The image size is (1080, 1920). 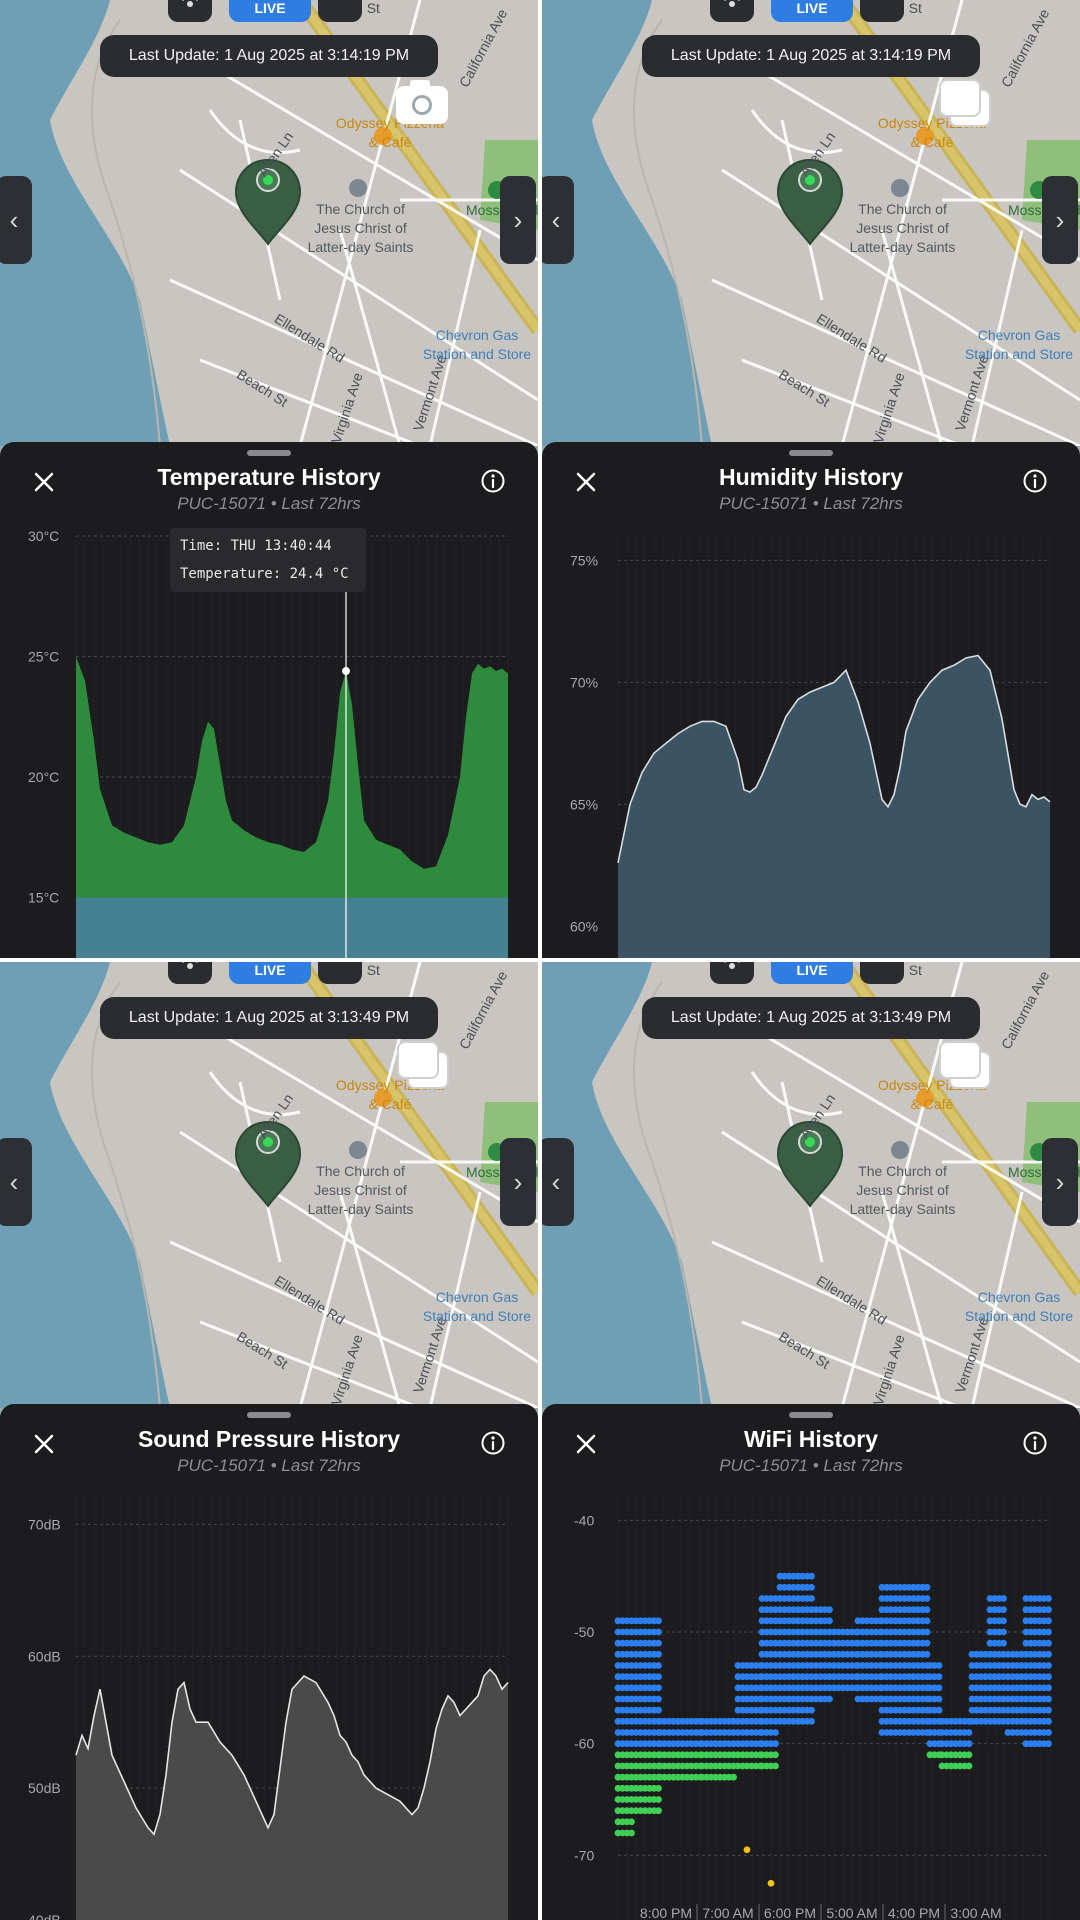 I want to click on y-tick-label: 60%, so click(x=584, y=926).